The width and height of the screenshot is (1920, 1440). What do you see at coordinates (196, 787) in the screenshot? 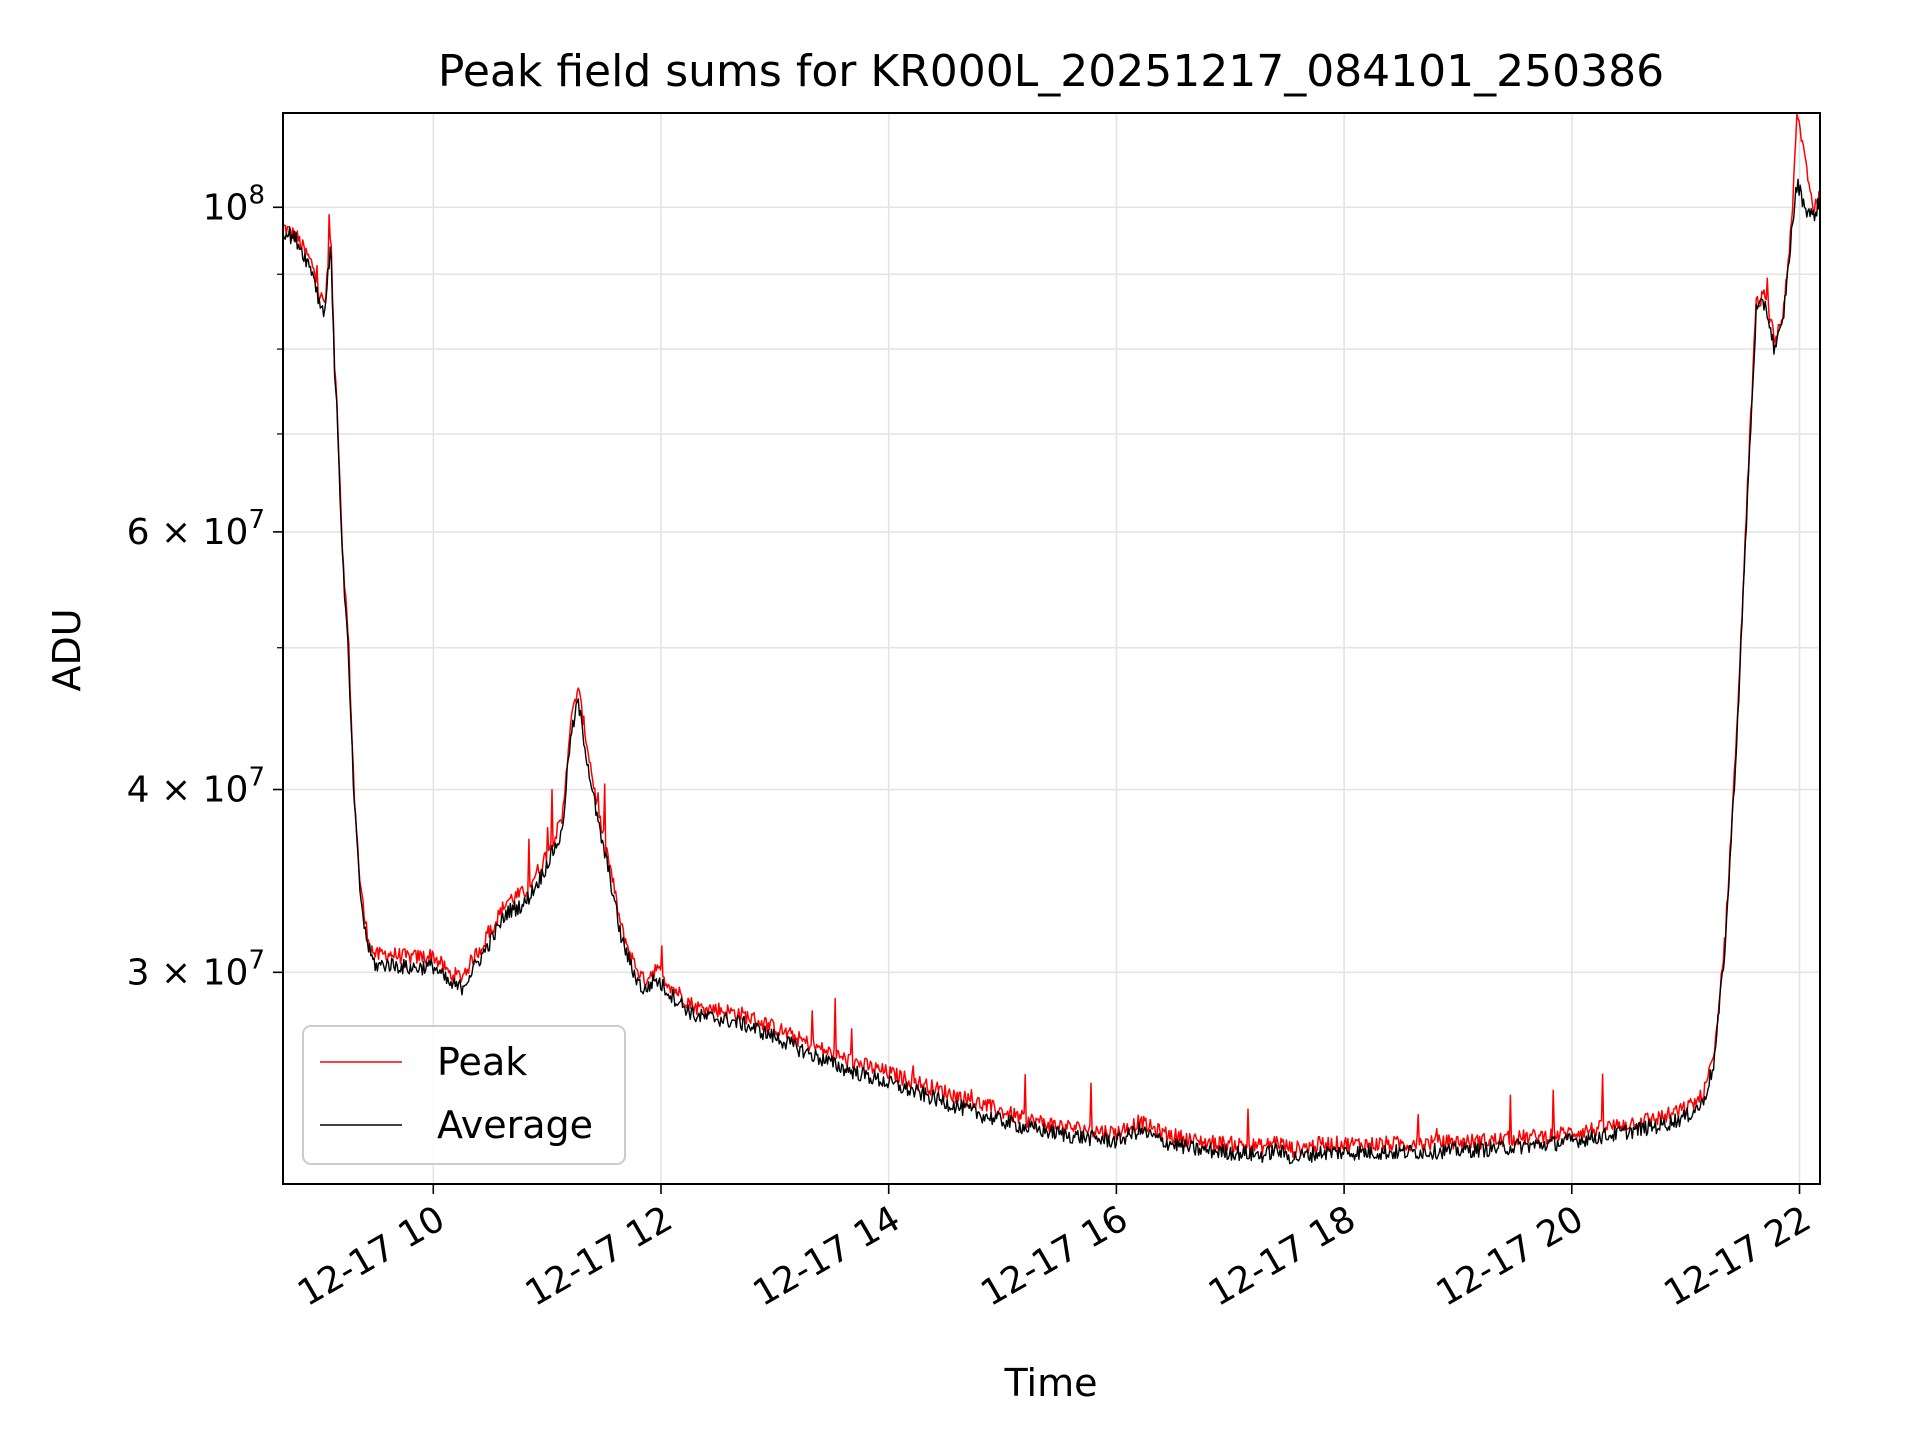
I see `y-tick-label: 4 × 107` at bounding box center [196, 787].